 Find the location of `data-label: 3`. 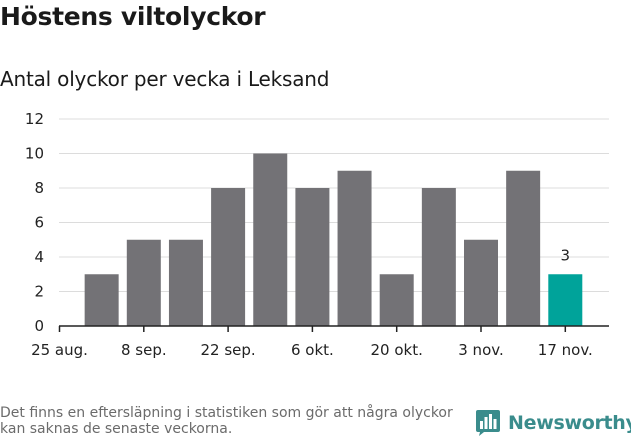

data-label: 3 is located at coordinates (566, 255).